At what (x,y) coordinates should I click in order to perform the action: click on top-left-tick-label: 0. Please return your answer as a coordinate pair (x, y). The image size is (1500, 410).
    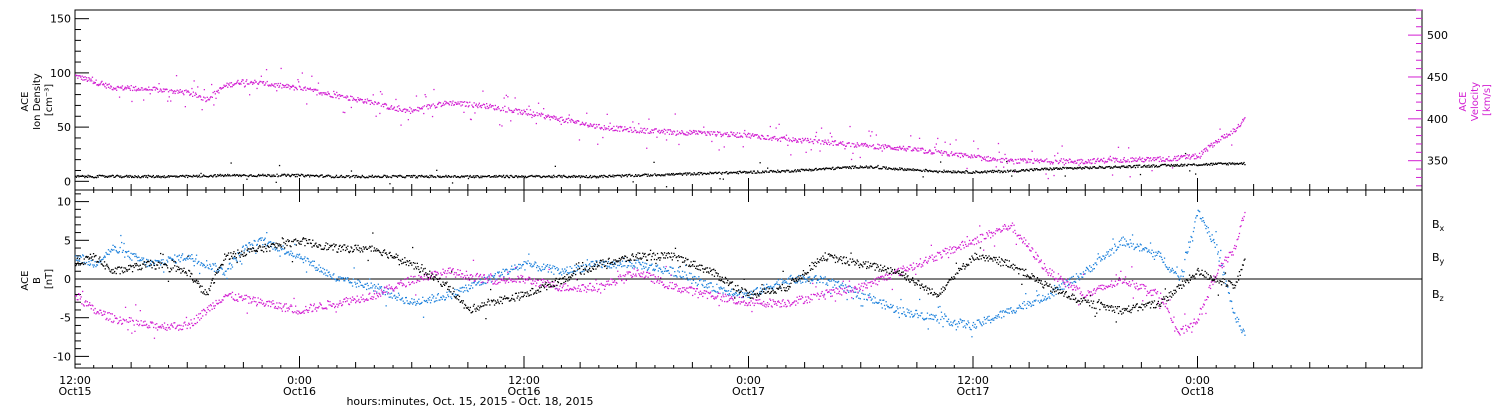
    Looking at the image, I should click on (67, 181).